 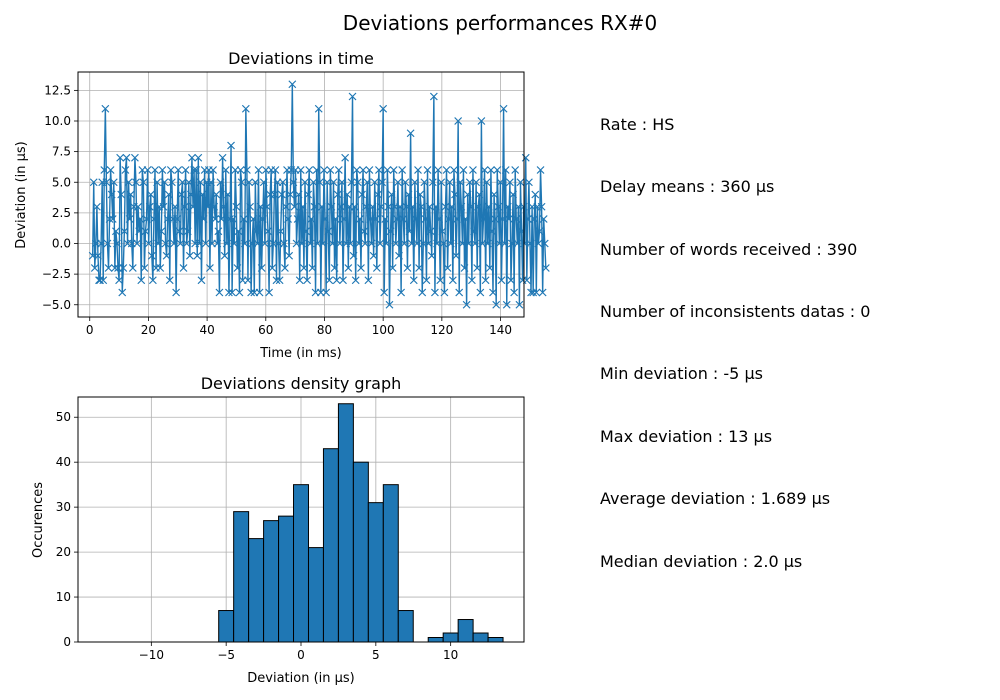 I want to click on density-plot-ytick-label: 30, so click(x=63, y=507).